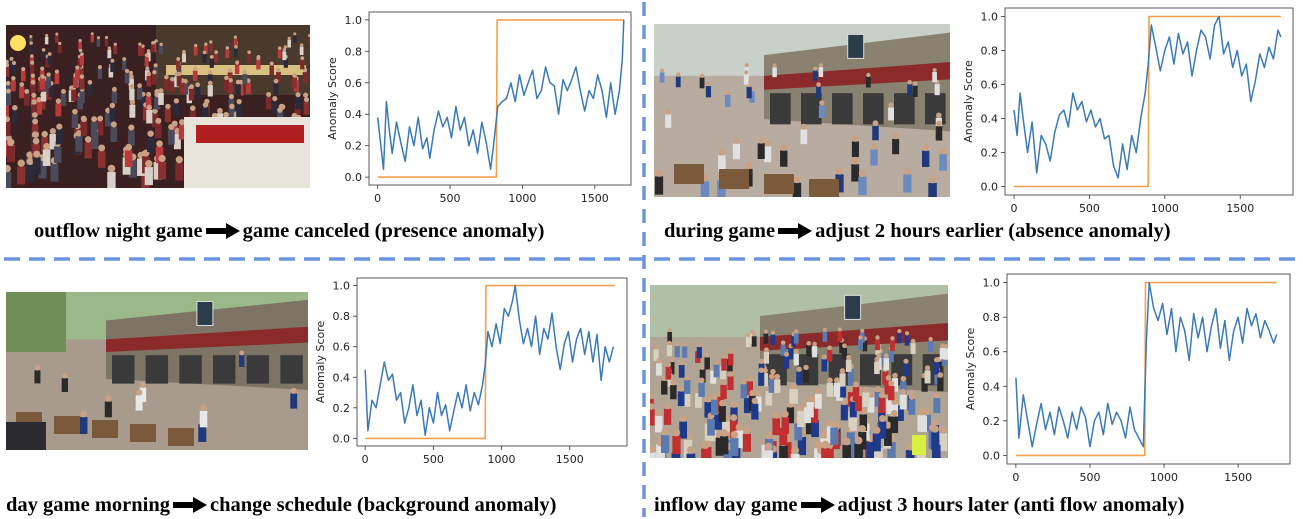 The height and width of the screenshot is (519, 1303). What do you see at coordinates (342, 347) in the screenshot?
I see `y-tick-label: 0.6` at bounding box center [342, 347].